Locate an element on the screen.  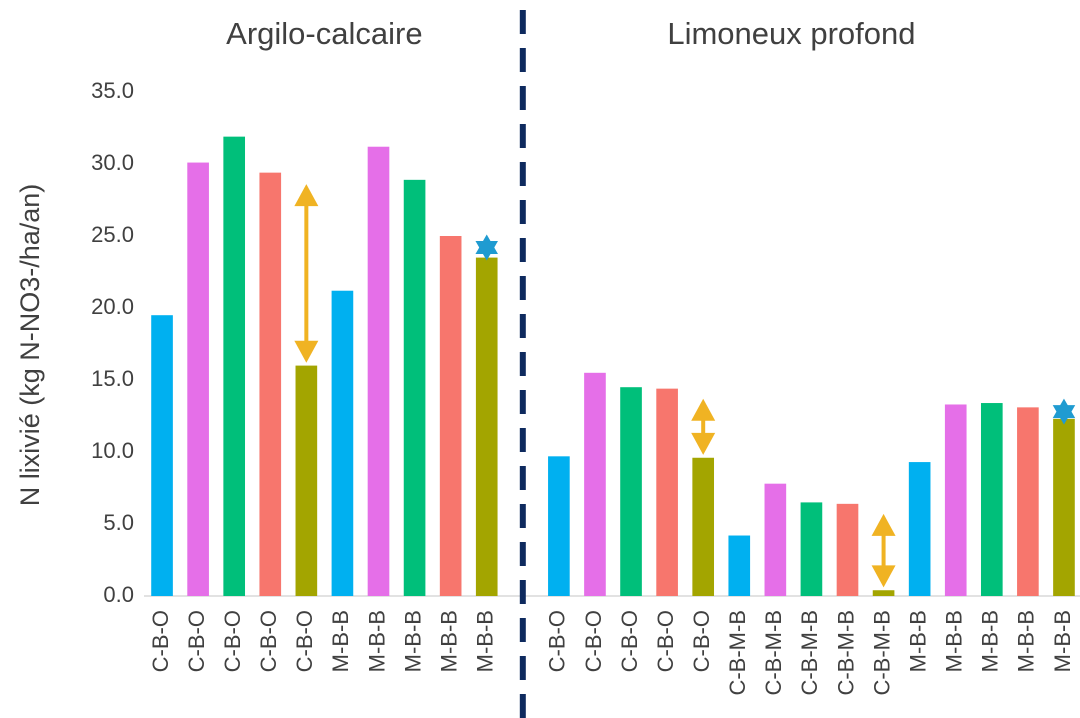
y-tick-label: 20.0 is located at coordinates (112, 306).